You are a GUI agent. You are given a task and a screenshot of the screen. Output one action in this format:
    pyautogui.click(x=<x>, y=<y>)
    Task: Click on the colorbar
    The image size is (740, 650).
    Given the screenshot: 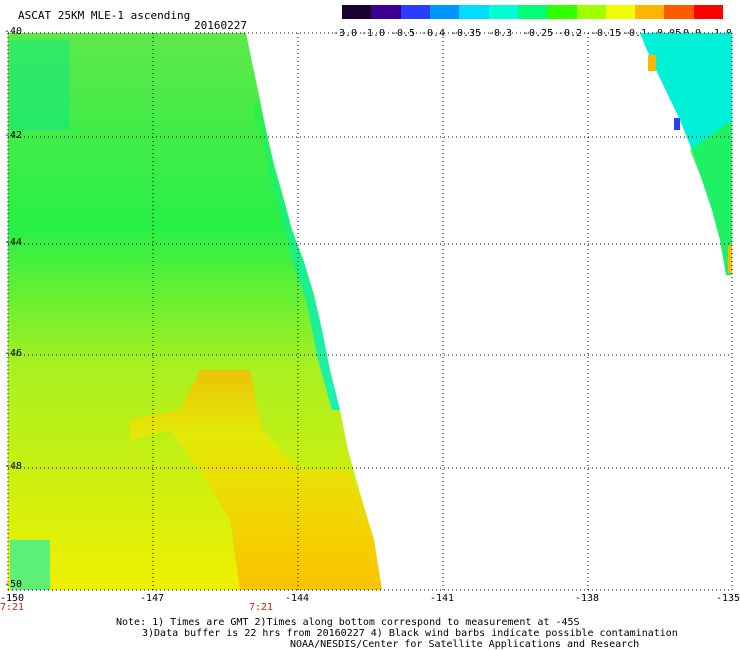 What is the action you would take?
    pyautogui.click(x=533, y=12)
    